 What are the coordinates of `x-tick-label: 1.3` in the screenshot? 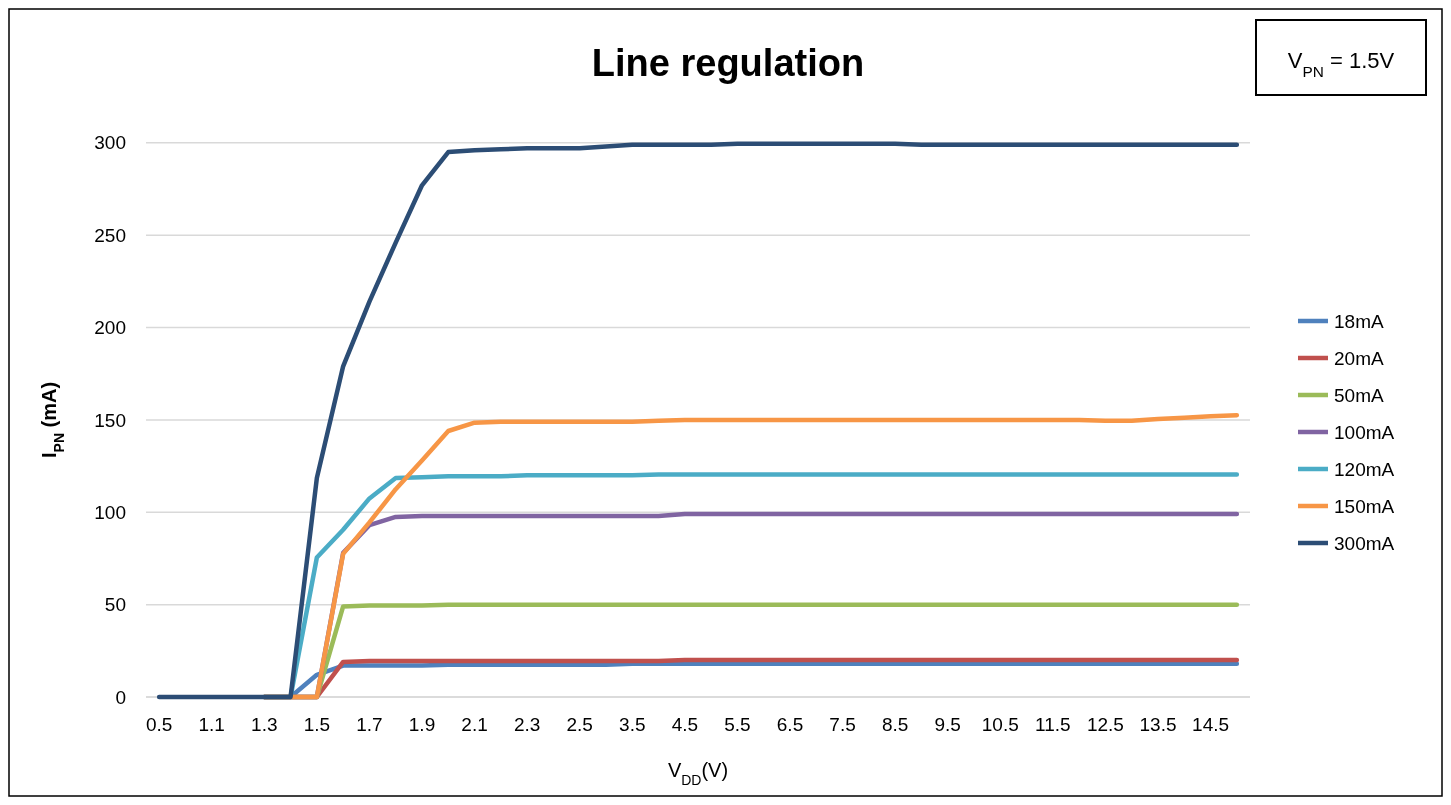 It's located at (264, 724).